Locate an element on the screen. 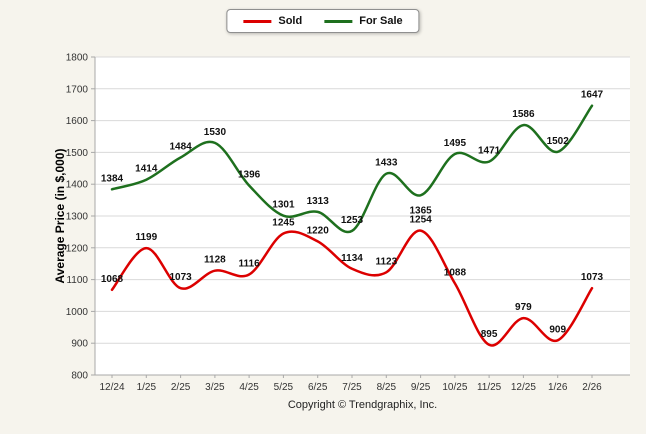  x-tick-label: 2/26 is located at coordinates (592, 387).